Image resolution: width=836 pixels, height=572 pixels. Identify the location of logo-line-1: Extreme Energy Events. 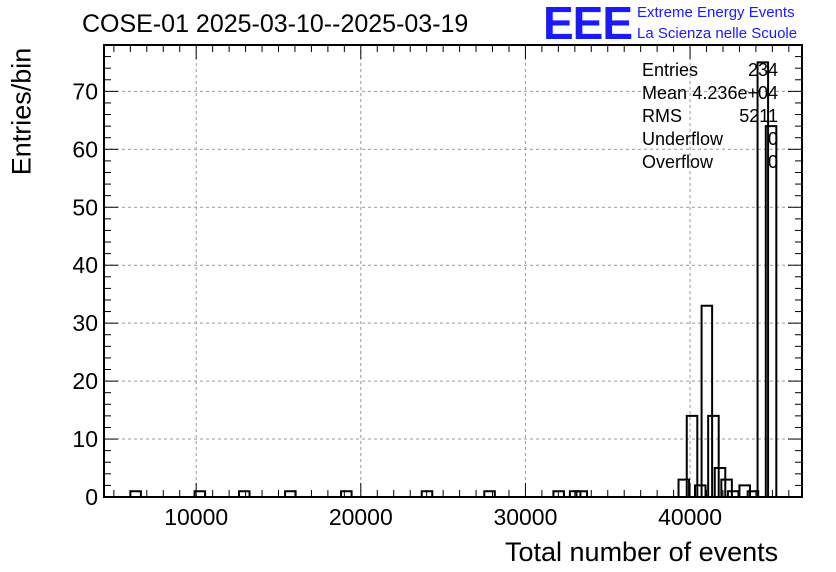
(716, 12).